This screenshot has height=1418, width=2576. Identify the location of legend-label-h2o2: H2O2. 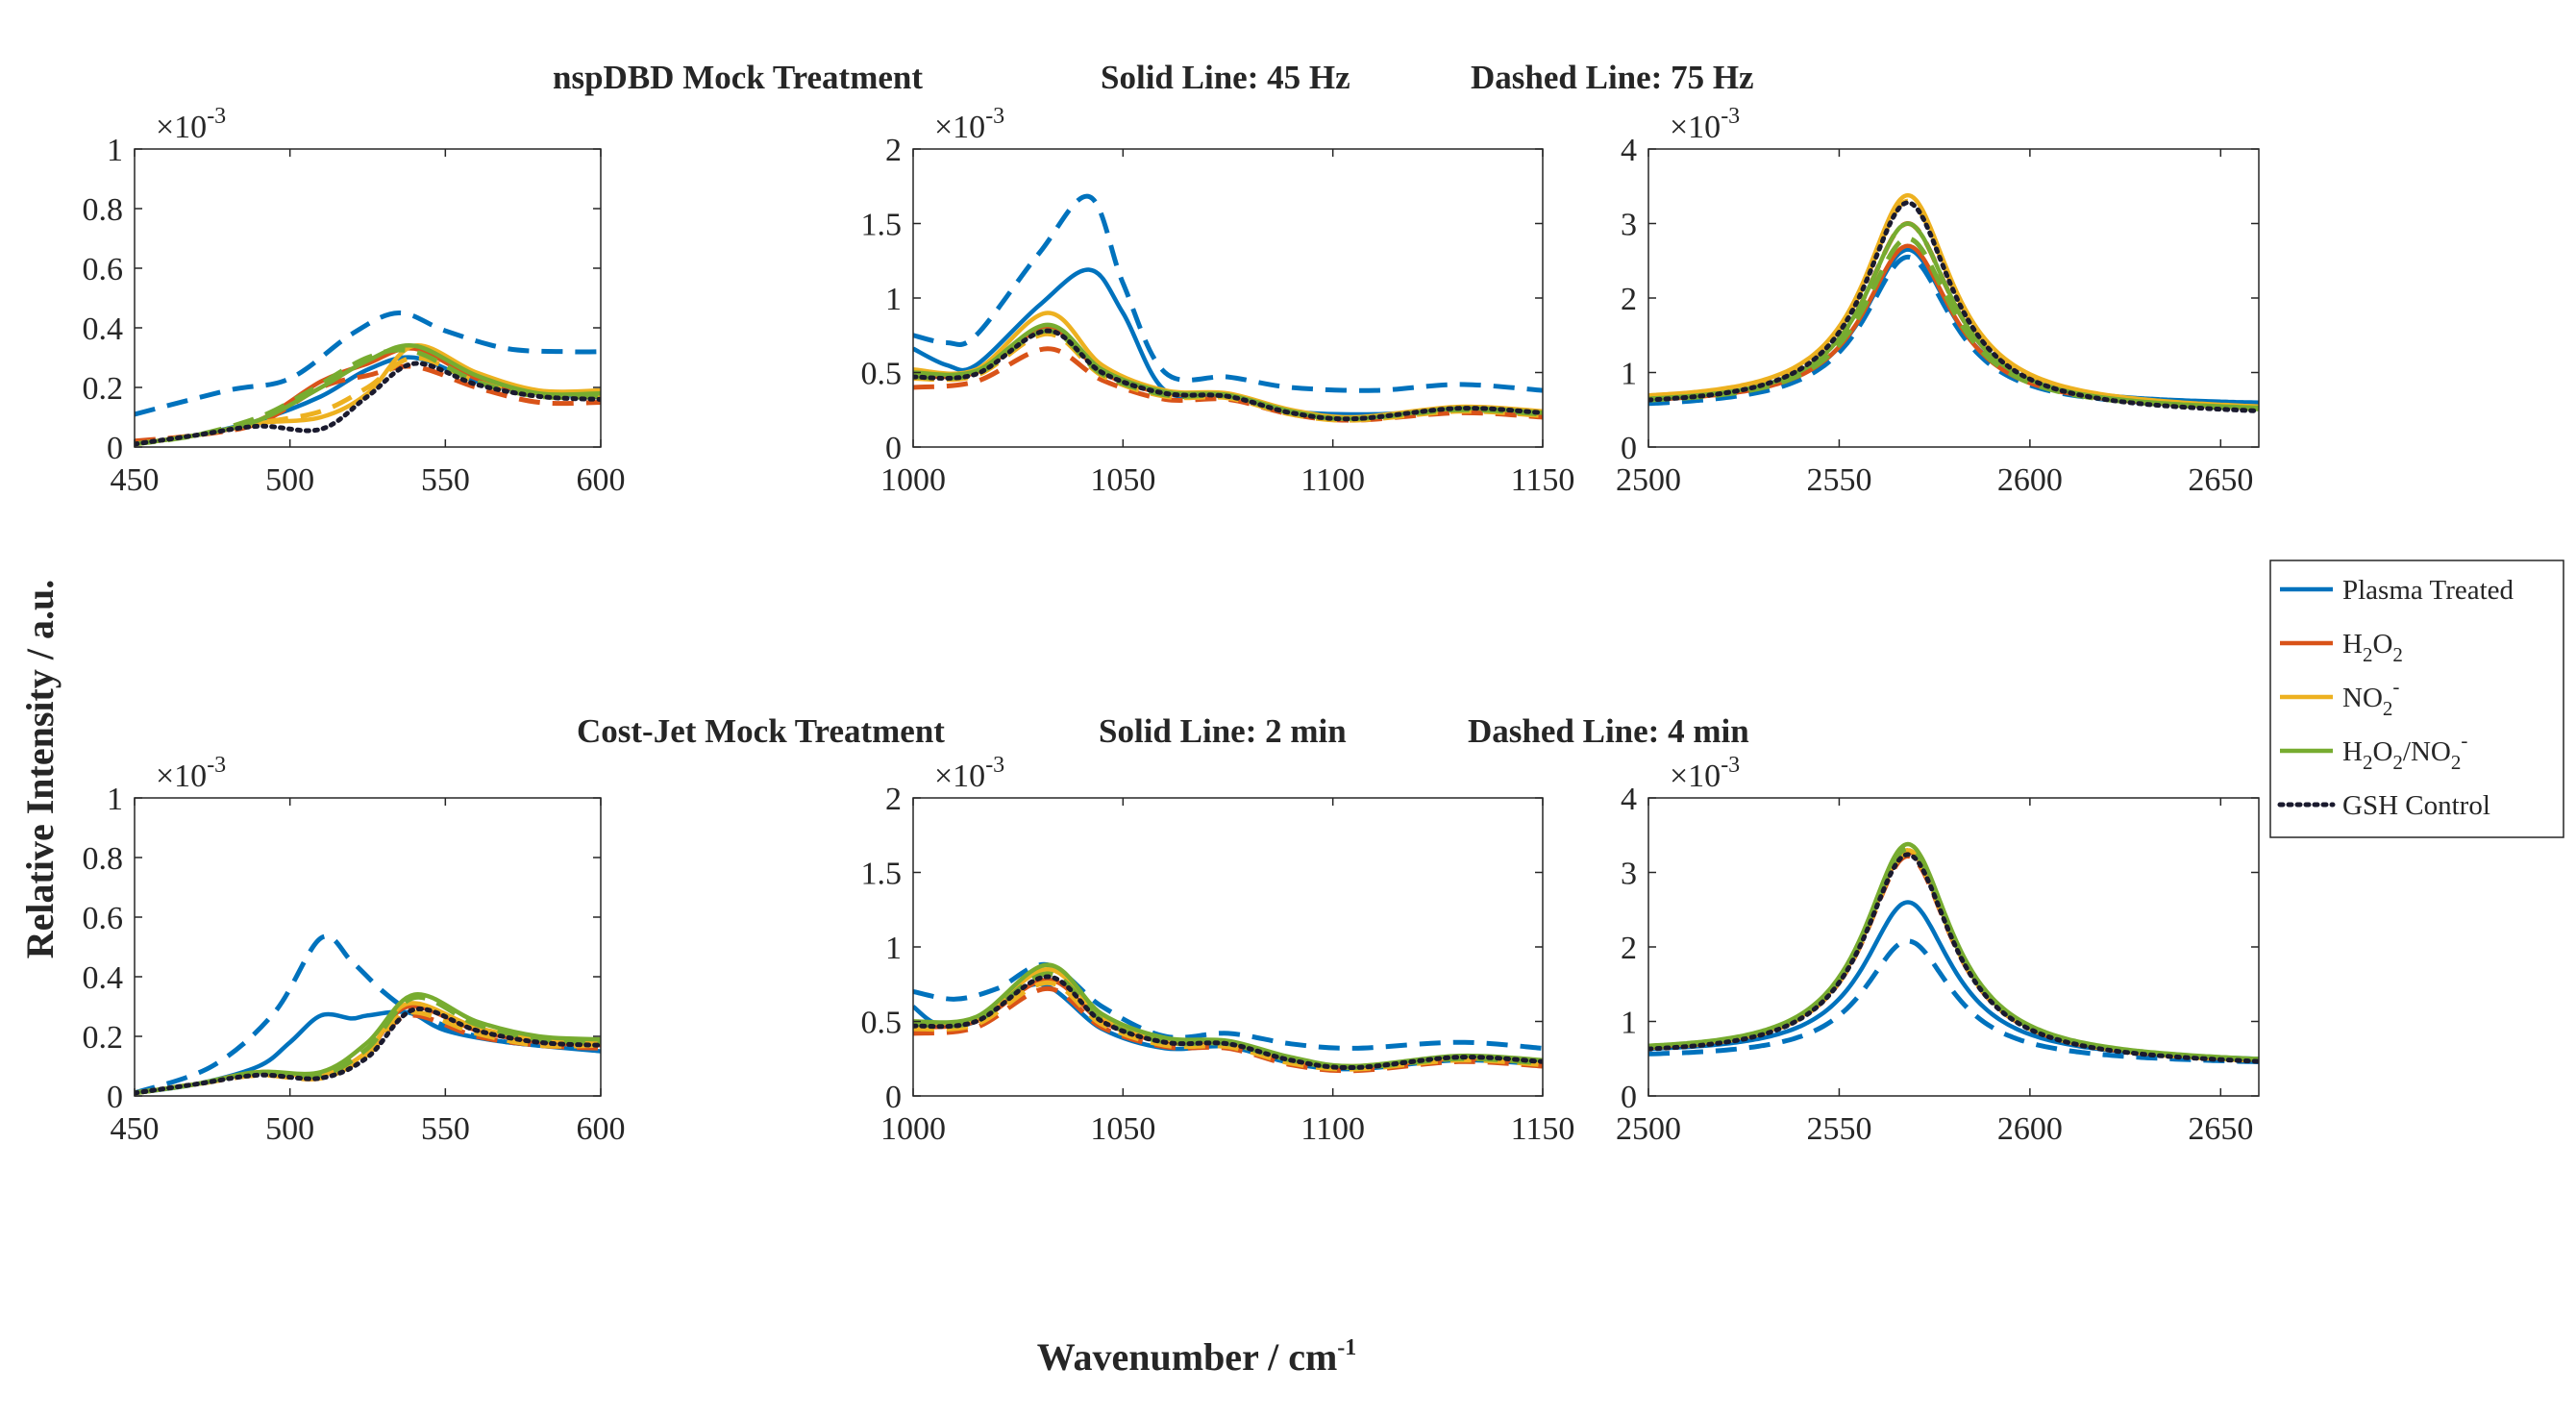
(2372, 647).